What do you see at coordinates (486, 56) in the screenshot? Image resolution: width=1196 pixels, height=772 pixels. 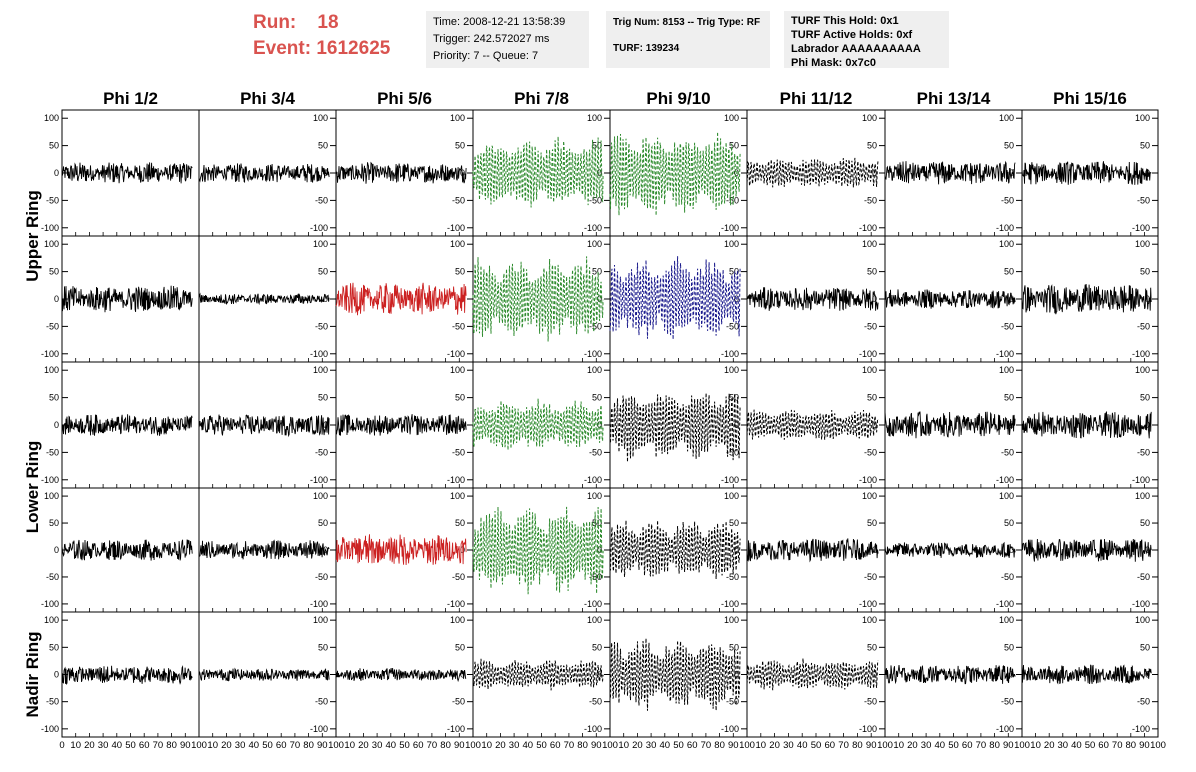 I see `priority-line: Priority: 7 -- Queue: 7` at bounding box center [486, 56].